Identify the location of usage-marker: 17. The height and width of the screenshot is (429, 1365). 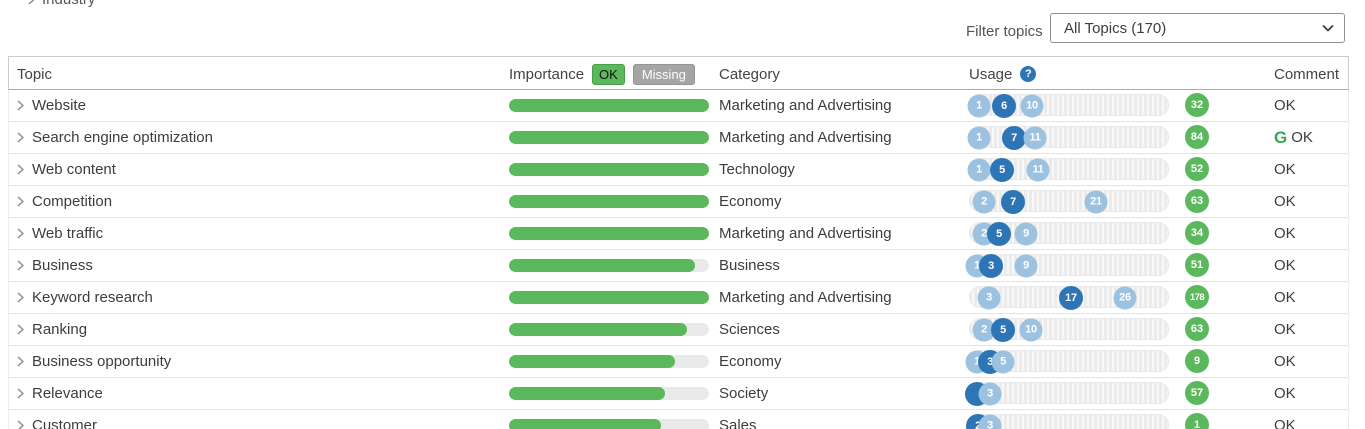
(1071, 297).